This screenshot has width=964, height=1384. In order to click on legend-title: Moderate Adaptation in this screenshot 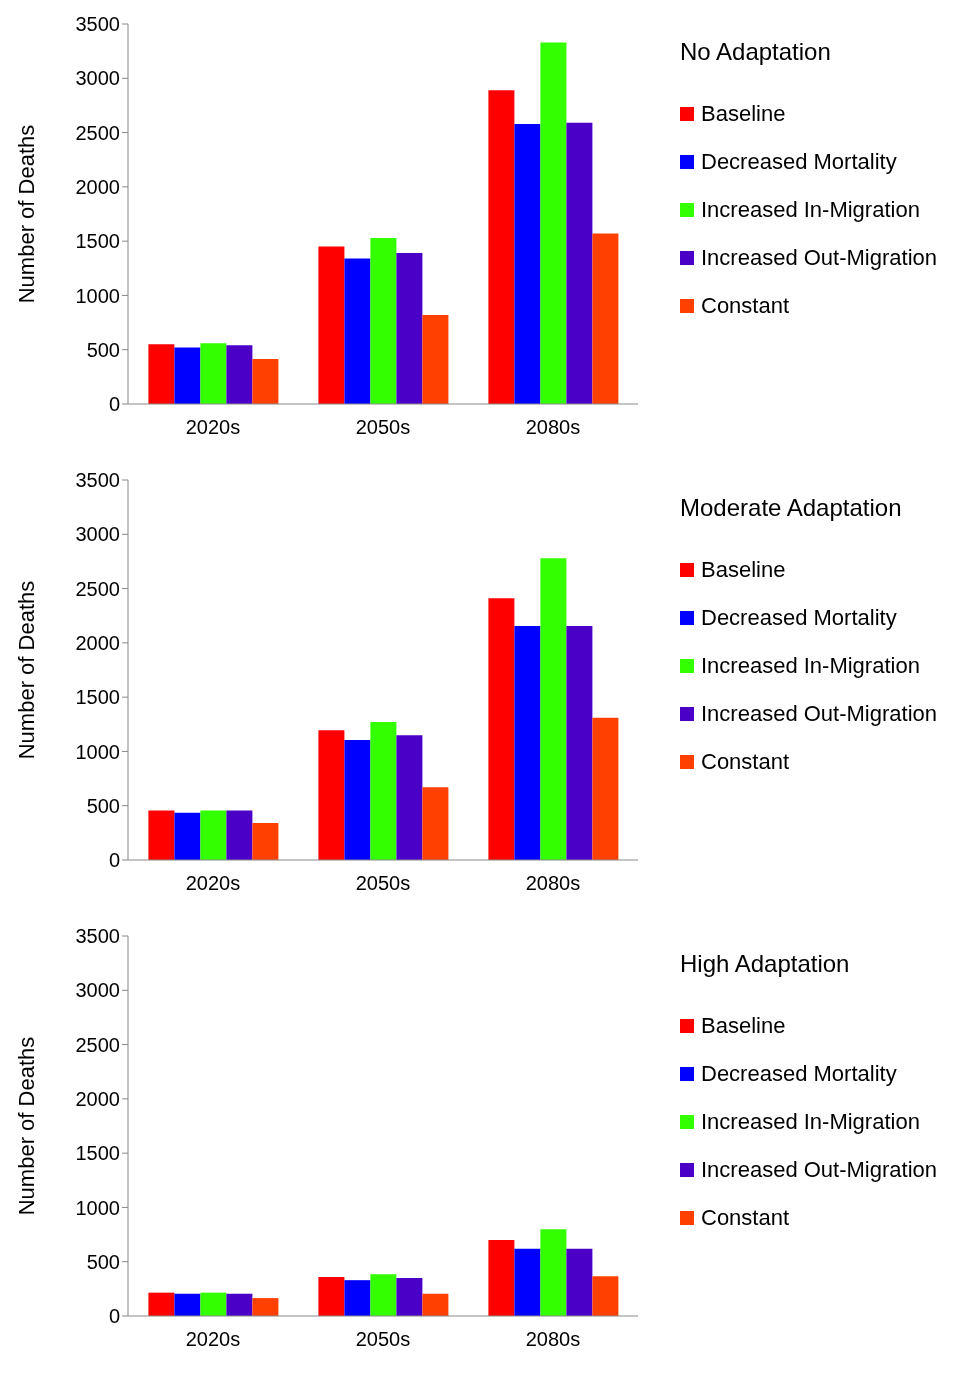, I will do `click(791, 508)`.